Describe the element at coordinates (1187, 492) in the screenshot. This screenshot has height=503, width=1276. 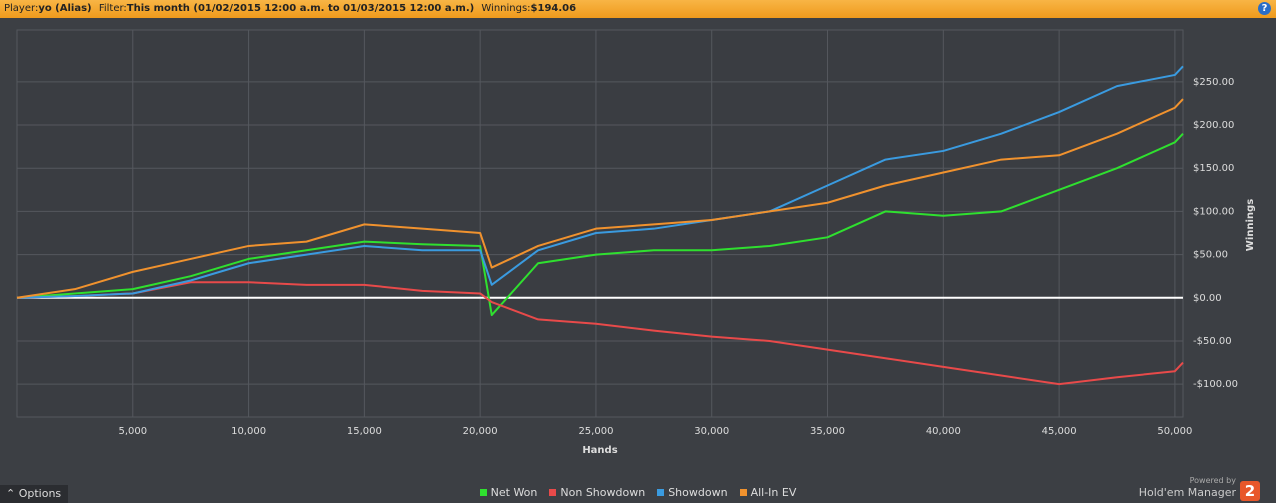
I see `brand: Hold'em Manager` at that location.